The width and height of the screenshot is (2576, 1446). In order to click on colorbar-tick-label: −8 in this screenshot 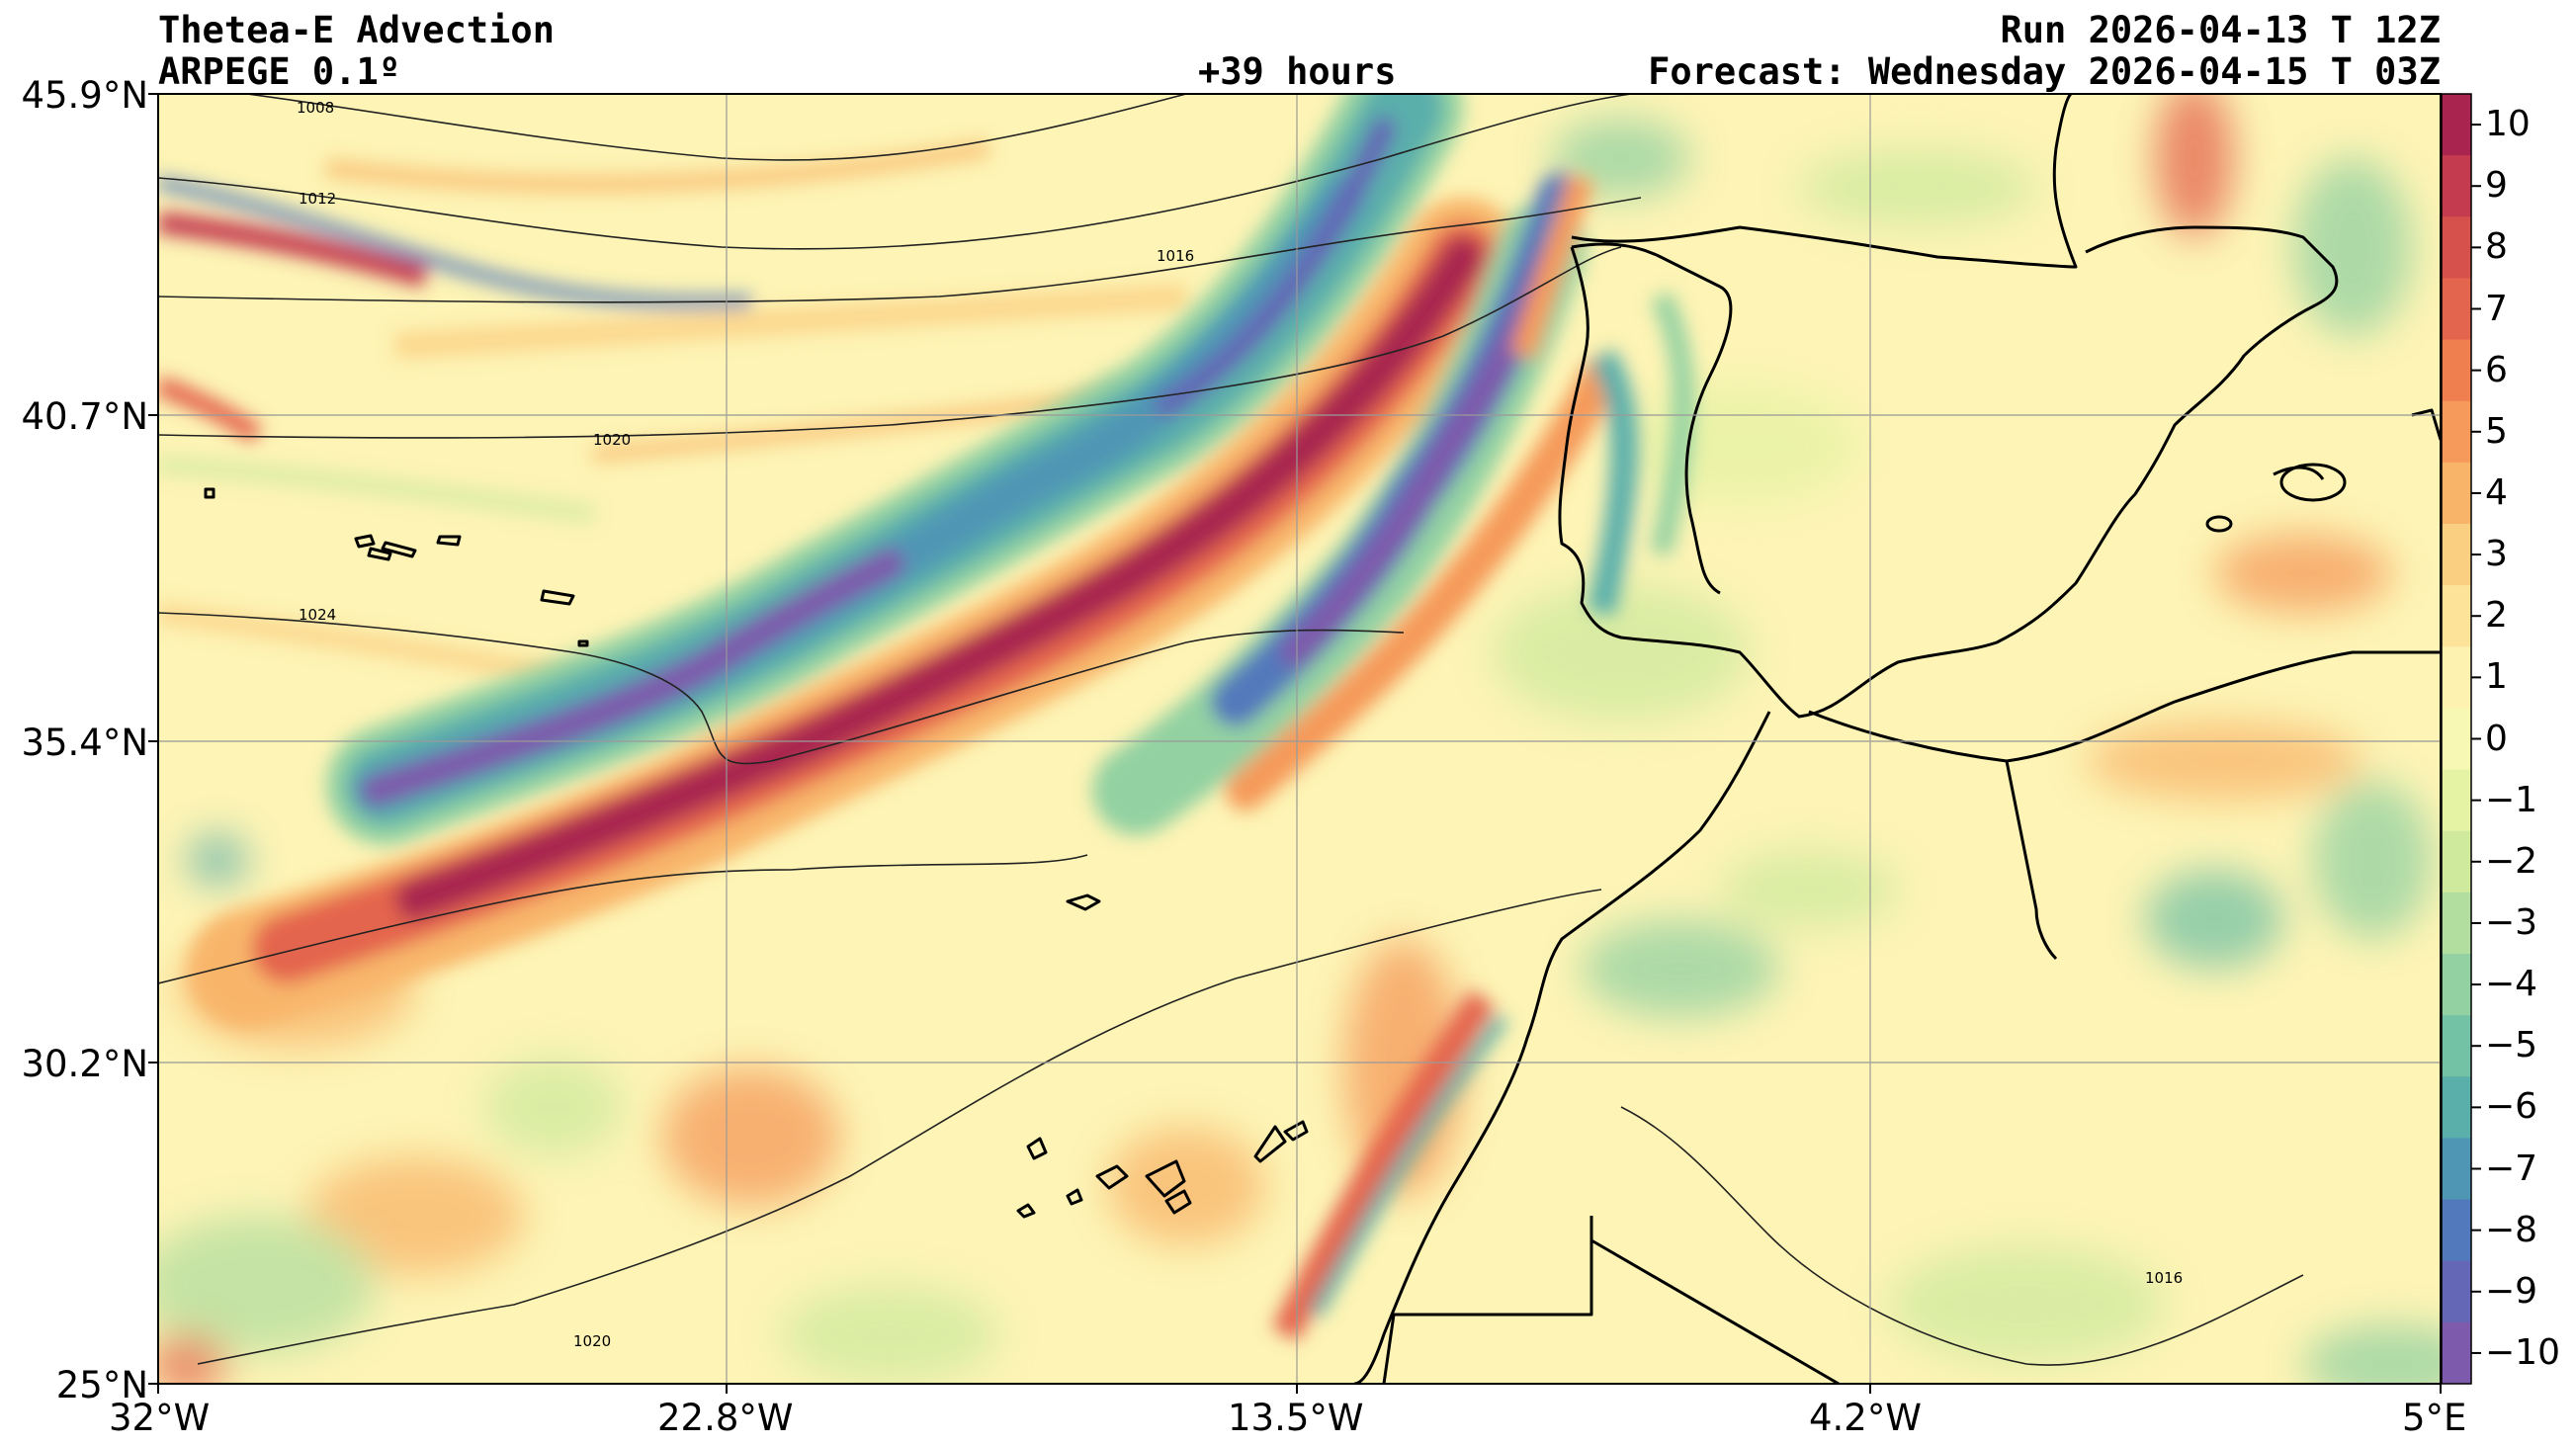, I will do `click(2511, 1229)`.